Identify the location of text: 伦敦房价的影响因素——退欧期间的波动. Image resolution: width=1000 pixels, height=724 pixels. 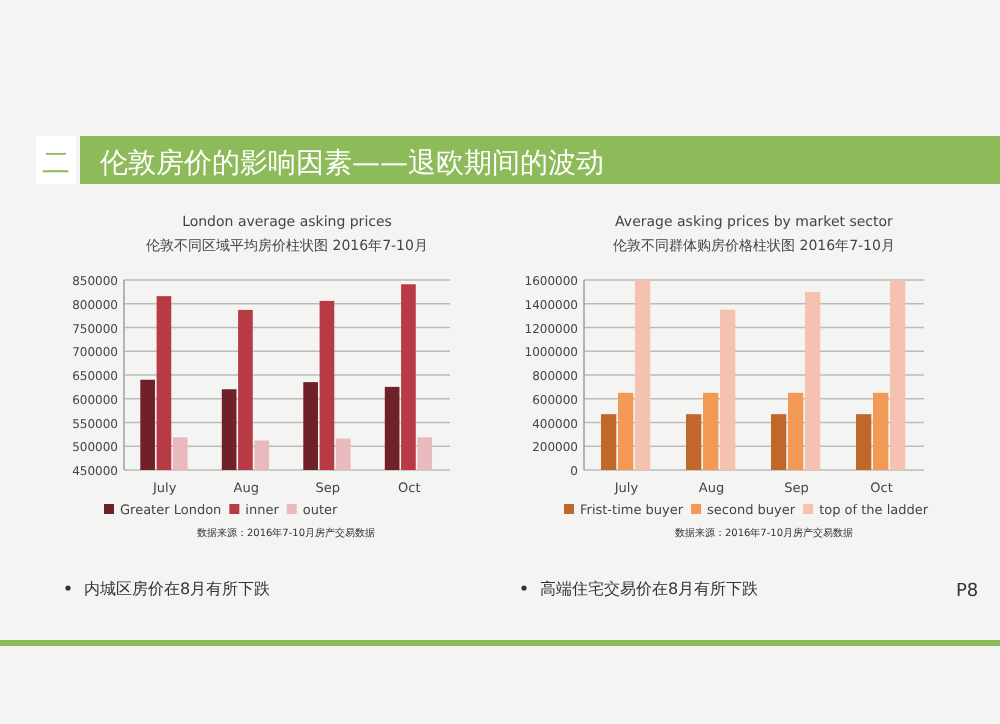
(352, 164).